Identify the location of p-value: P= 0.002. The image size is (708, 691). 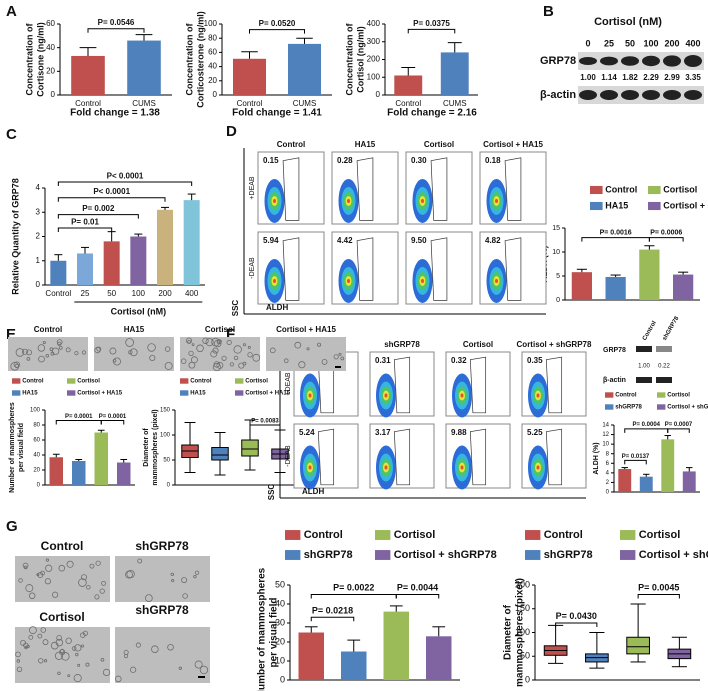
(98, 208).